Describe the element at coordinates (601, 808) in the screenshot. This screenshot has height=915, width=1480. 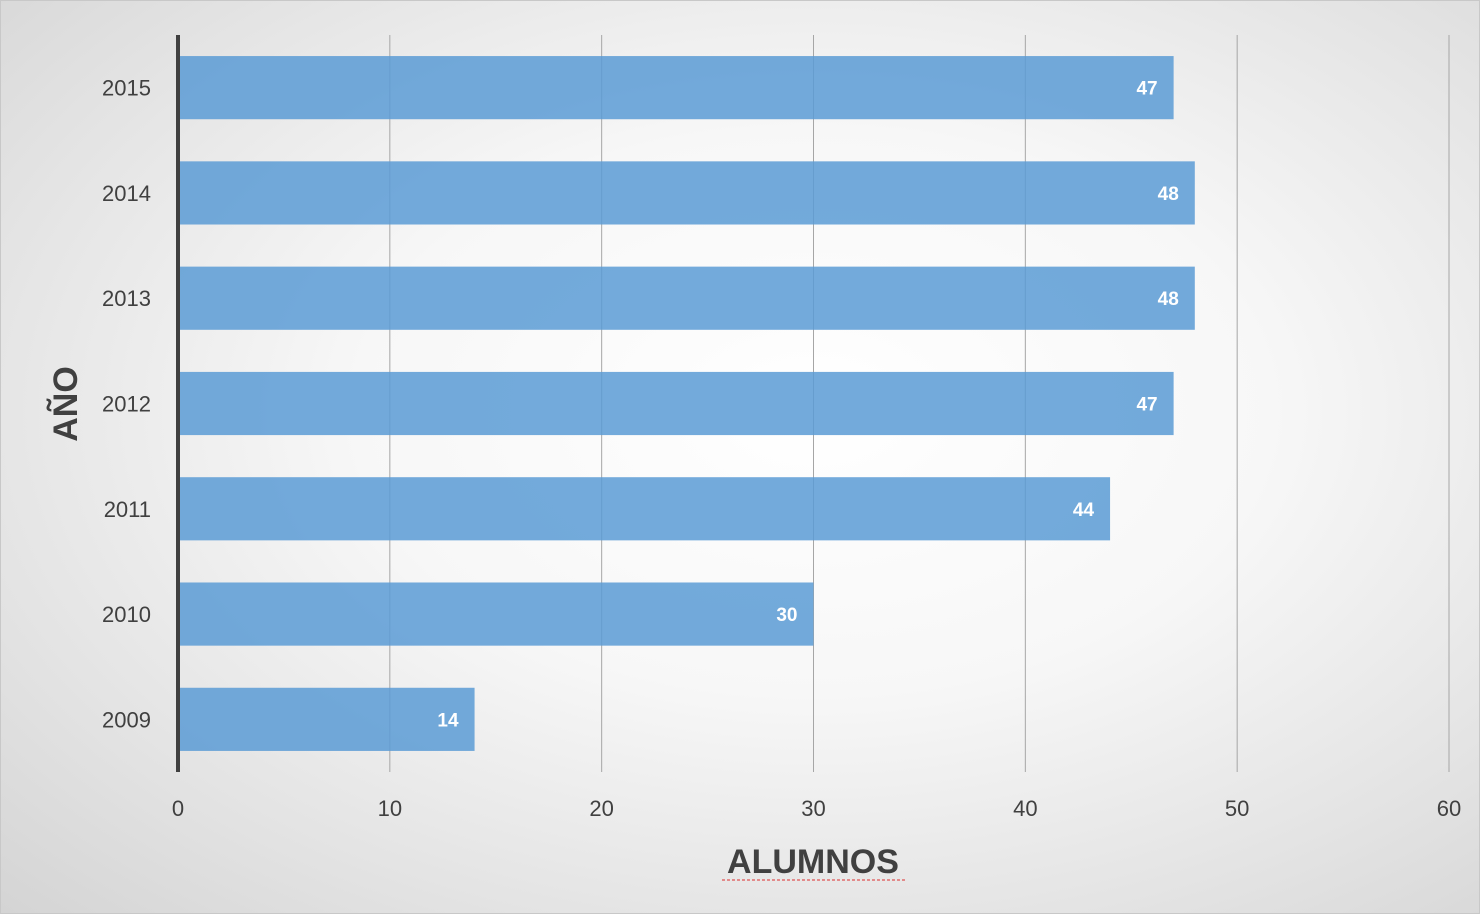
I see `x-tick-label: 20` at that location.